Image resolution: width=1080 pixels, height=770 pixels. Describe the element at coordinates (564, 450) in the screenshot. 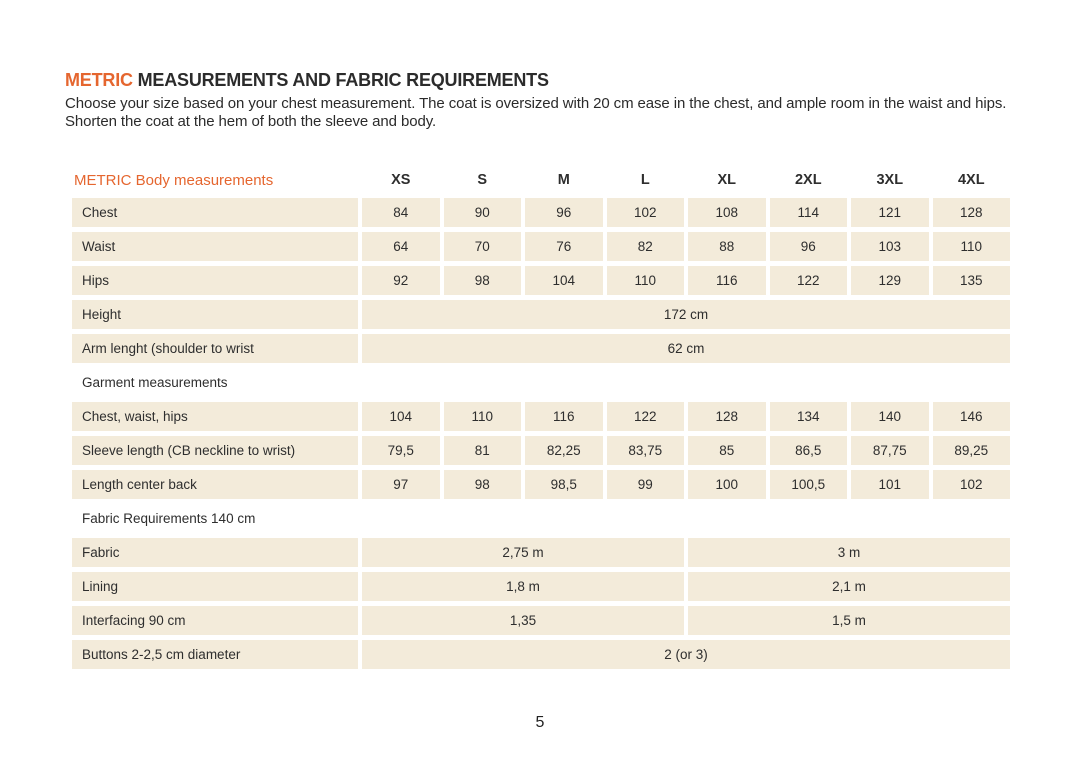

I see `size-value: 82,25` at that location.